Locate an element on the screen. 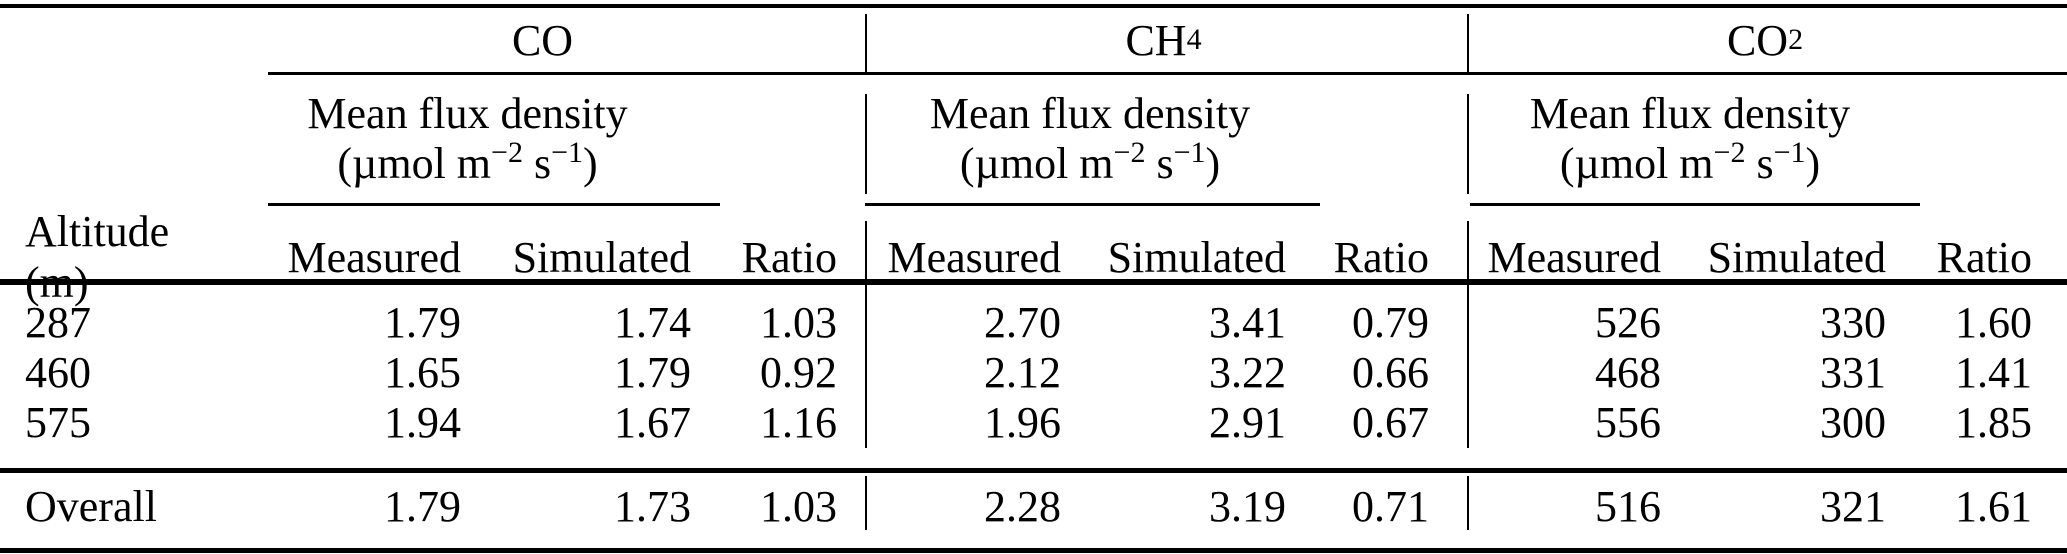 The width and height of the screenshot is (2067, 554). gas-label-co2: CO is located at coordinates (1757, 40).